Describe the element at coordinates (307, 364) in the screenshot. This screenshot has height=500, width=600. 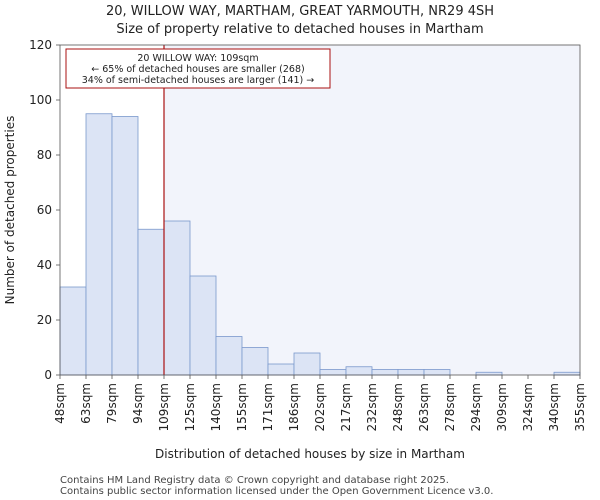
I see `bar-186sqm` at that location.